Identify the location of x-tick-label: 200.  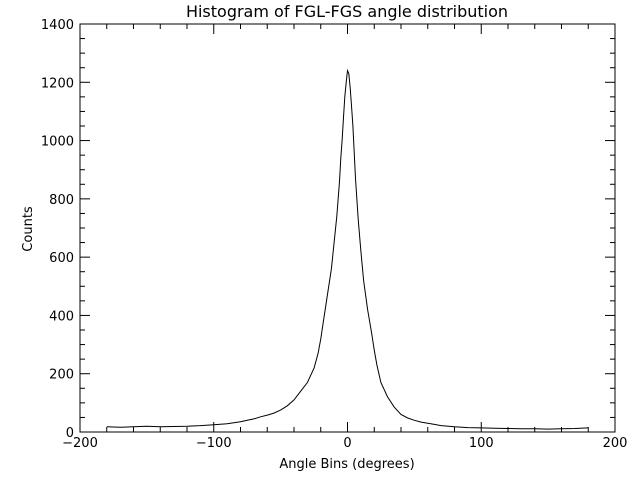
(615, 443).